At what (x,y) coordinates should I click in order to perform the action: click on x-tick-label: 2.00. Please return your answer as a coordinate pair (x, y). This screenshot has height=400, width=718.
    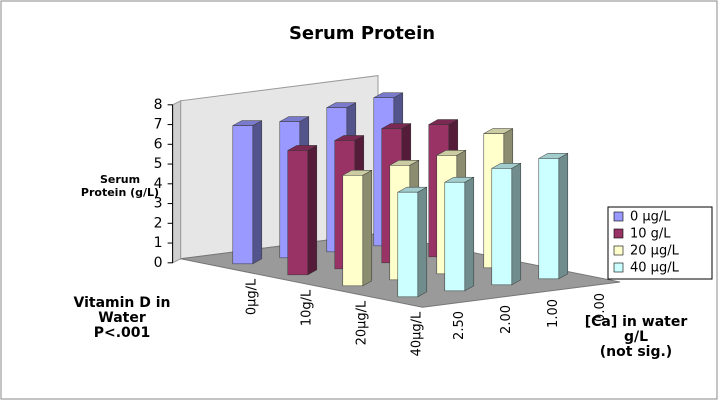
    Looking at the image, I should click on (506, 319).